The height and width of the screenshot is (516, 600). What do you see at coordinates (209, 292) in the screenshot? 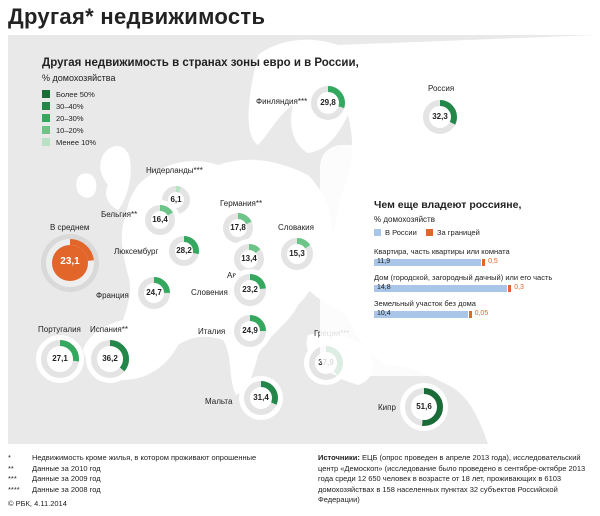
I see `country-label: Словения` at bounding box center [209, 292].